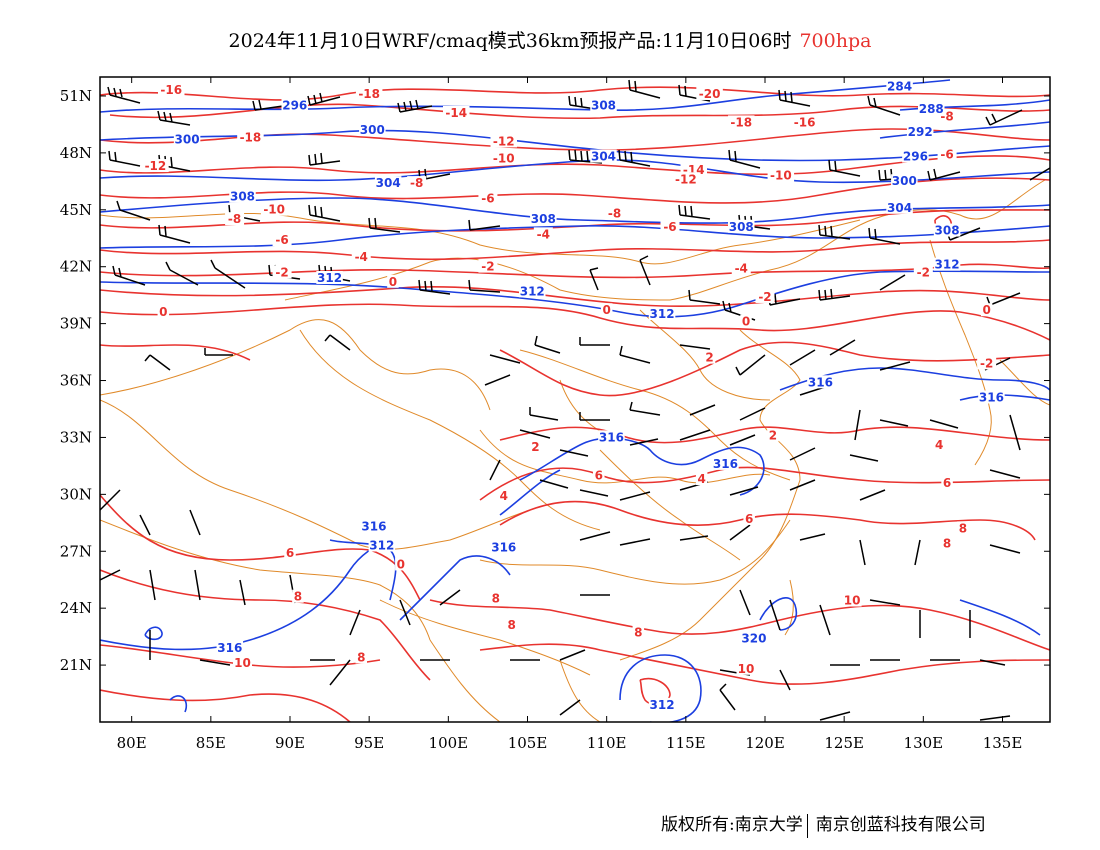 This screenshot has width=1100, height=850. Describe the element at coordinates (807, 825) in the screenshot. I see `footer-divider` at that location.